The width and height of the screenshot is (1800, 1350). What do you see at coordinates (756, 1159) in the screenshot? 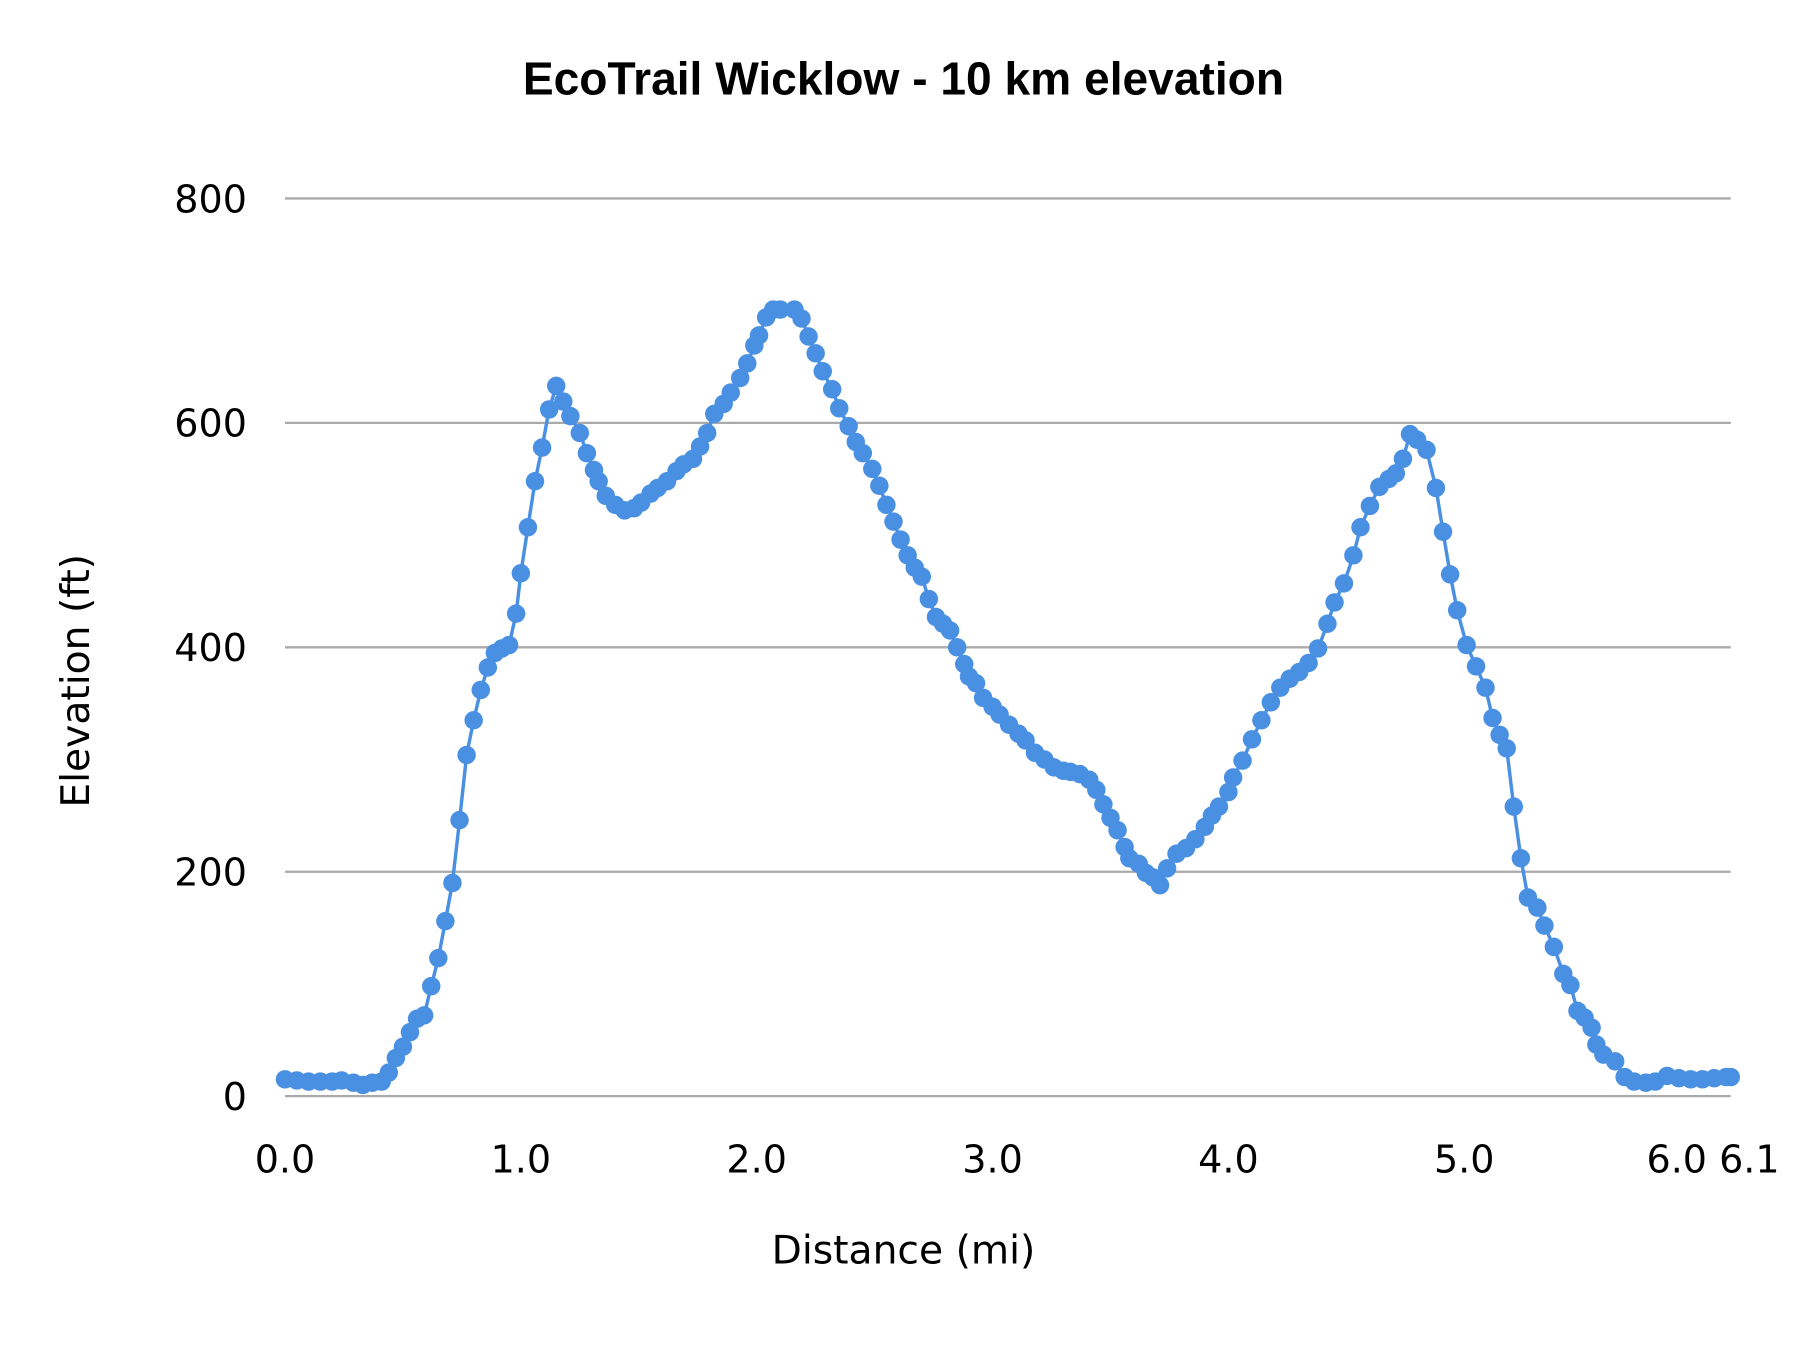
I see `x-tick-label: 2.0` at bounding box center [756, 1159].